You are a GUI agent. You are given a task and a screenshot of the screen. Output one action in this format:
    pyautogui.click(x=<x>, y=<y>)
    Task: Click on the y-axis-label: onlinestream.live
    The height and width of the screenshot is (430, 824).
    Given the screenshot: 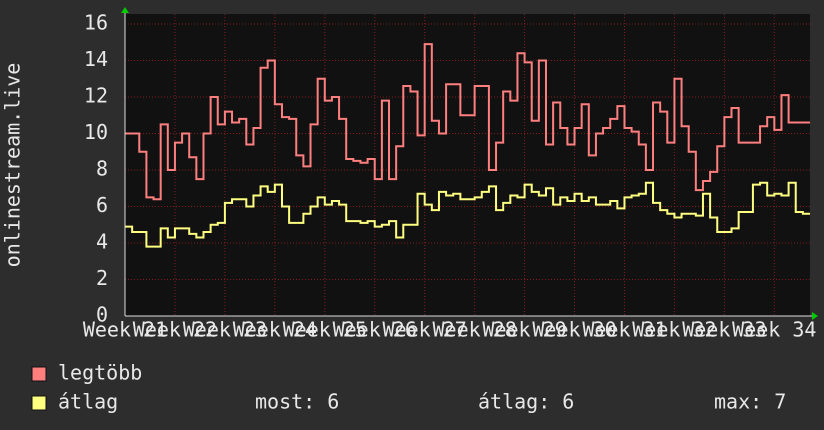 What is the action you would take?
    pyautogui.click(x=13, y=165)
    